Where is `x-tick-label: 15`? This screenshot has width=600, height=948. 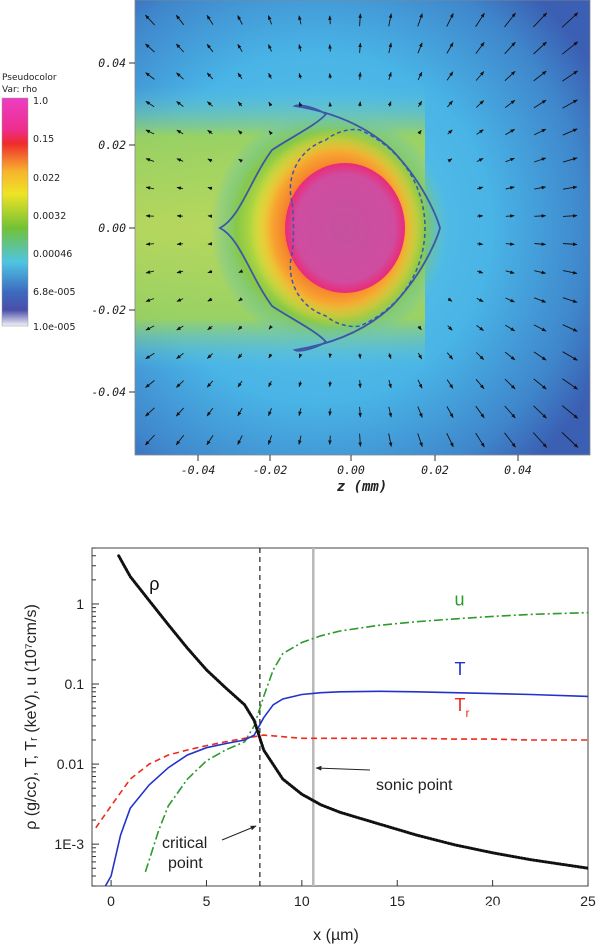 x-tick-label: 15 is located at coordinates (397, 901).